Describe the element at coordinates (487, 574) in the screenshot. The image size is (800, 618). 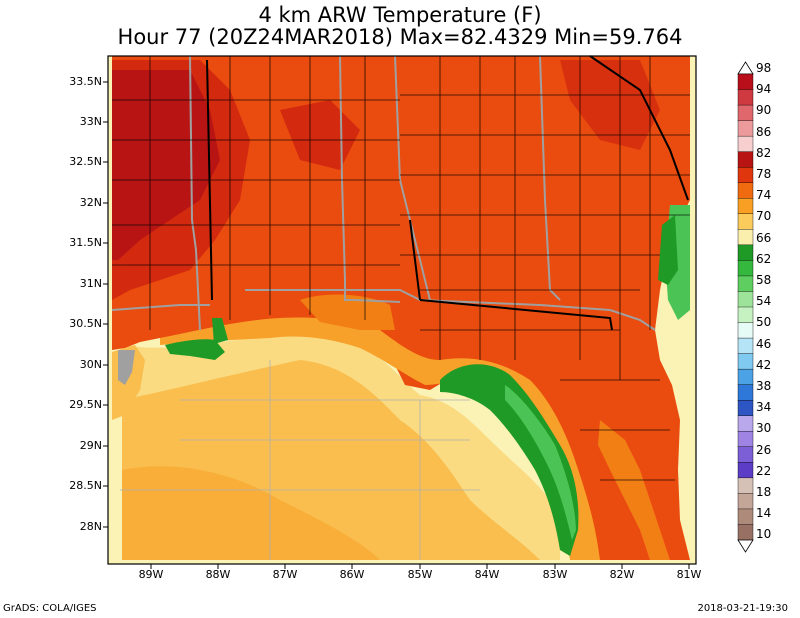
I see `lon-label: 84W` at that location.